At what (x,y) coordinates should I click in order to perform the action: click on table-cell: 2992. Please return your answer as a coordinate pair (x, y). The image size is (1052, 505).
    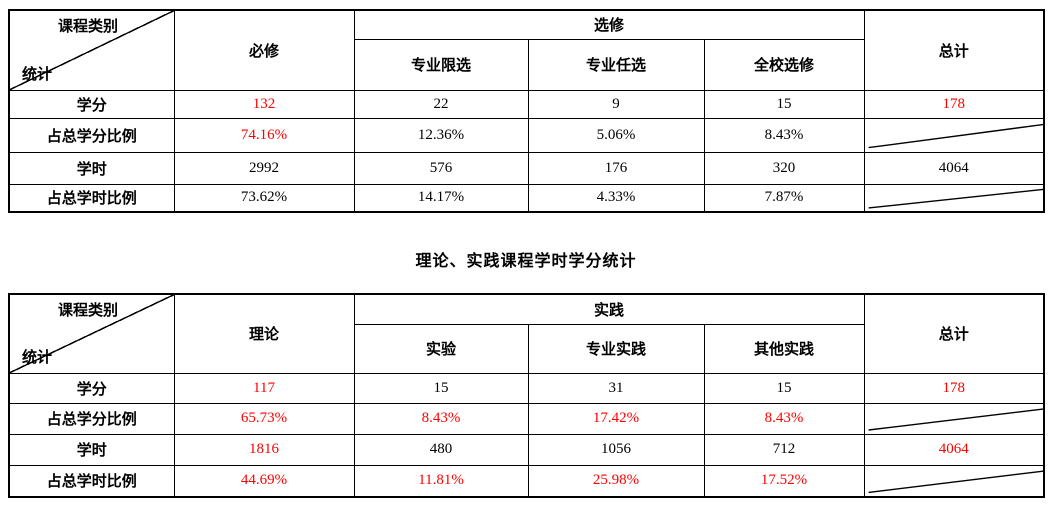
    Looking at the image, I should click on (264, 168).